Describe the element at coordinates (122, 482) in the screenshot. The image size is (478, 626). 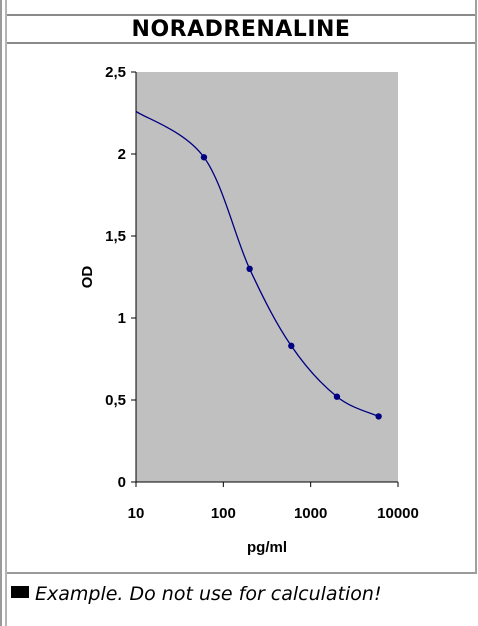
I see `y-tick-label: 0` at that location.